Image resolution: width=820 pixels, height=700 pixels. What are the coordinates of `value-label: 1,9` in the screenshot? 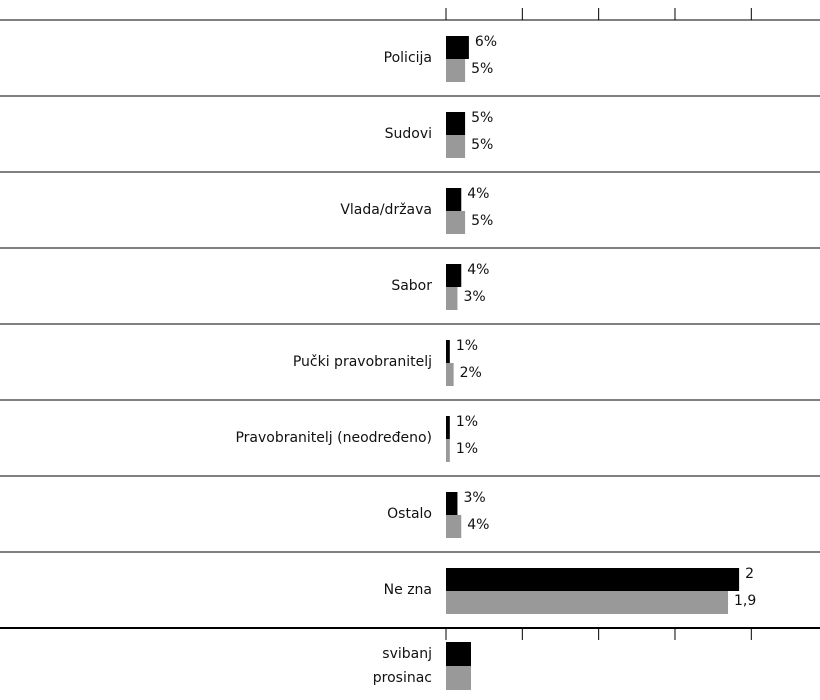 It's located at (745, 601).